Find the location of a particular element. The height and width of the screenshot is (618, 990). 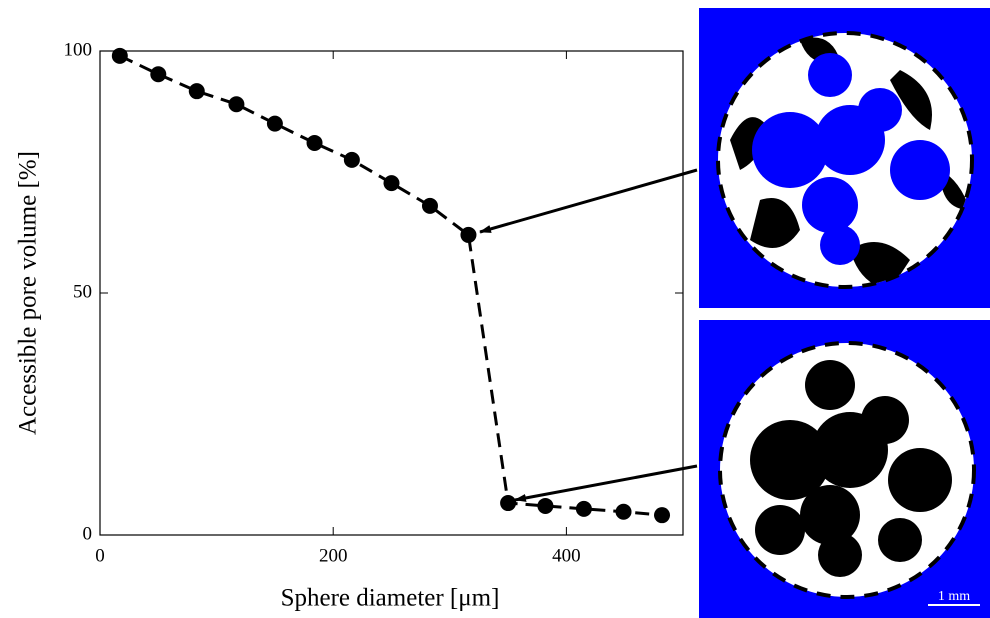

x-tick-label: 0 is located at coordinates (100, 555).